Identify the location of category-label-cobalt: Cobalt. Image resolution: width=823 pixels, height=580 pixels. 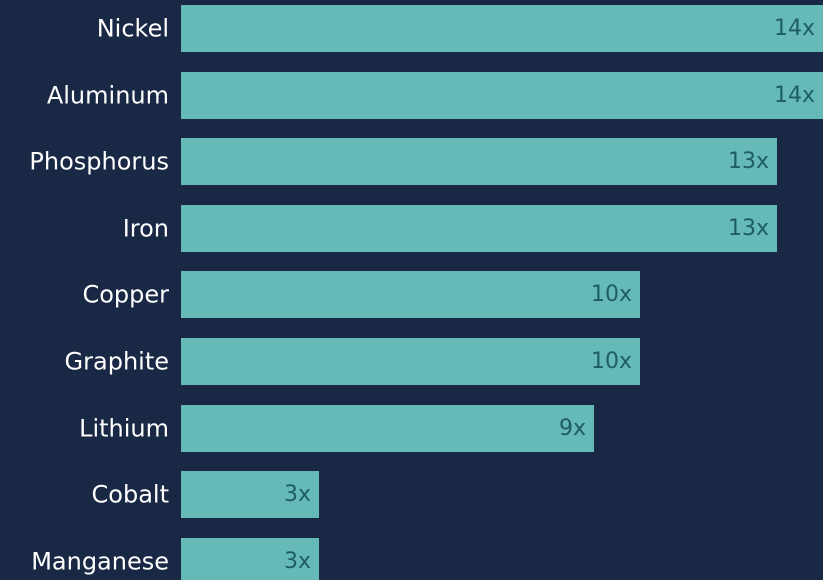
(130, 495).